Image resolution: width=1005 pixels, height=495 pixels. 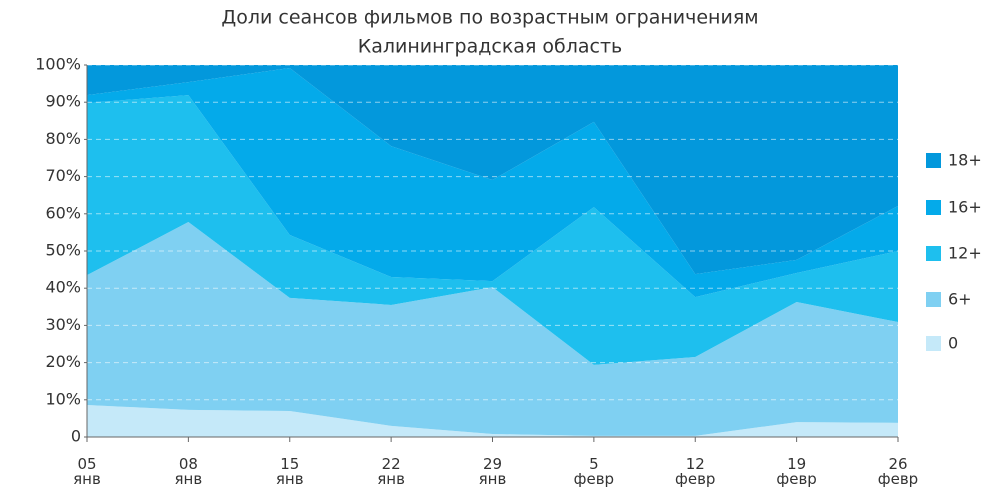 What do you see at coordinates (965, 253) in the screenshot?
I see `legend-label: 12+` at bounding box center [965, 253].